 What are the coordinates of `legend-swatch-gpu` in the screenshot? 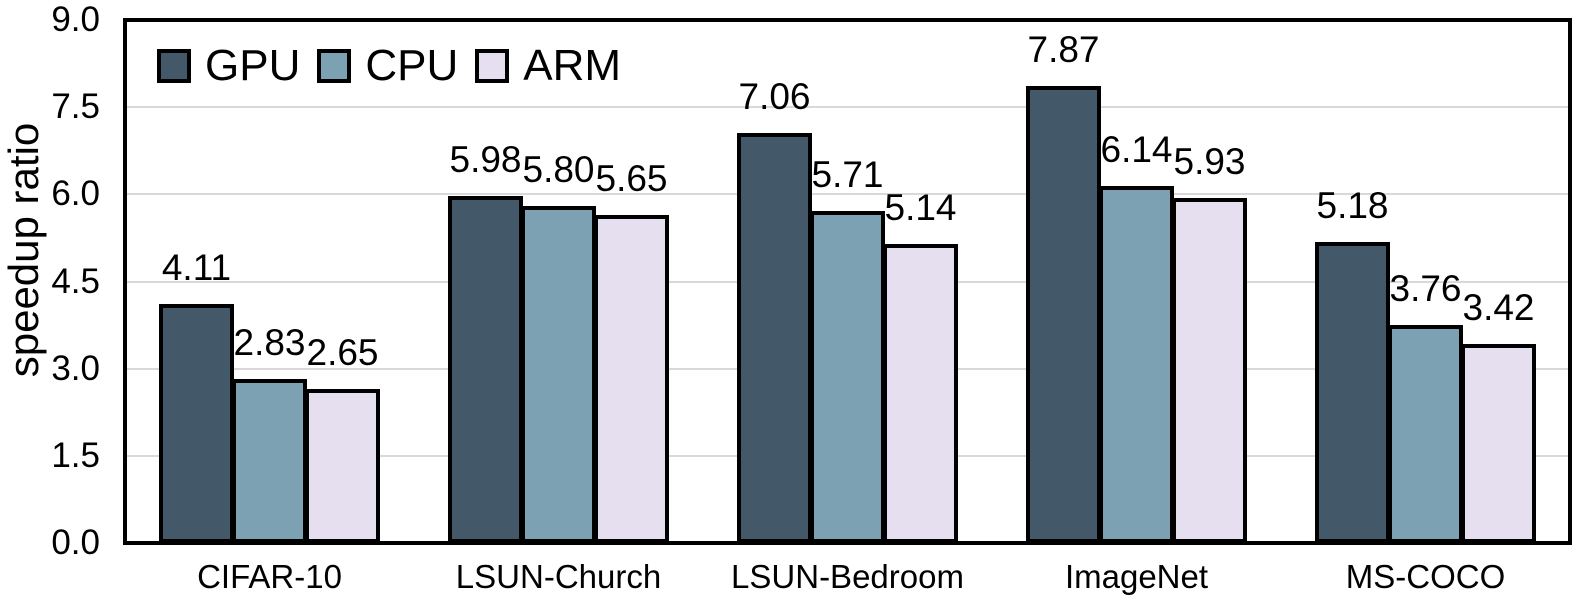 It's located at (174, 66).